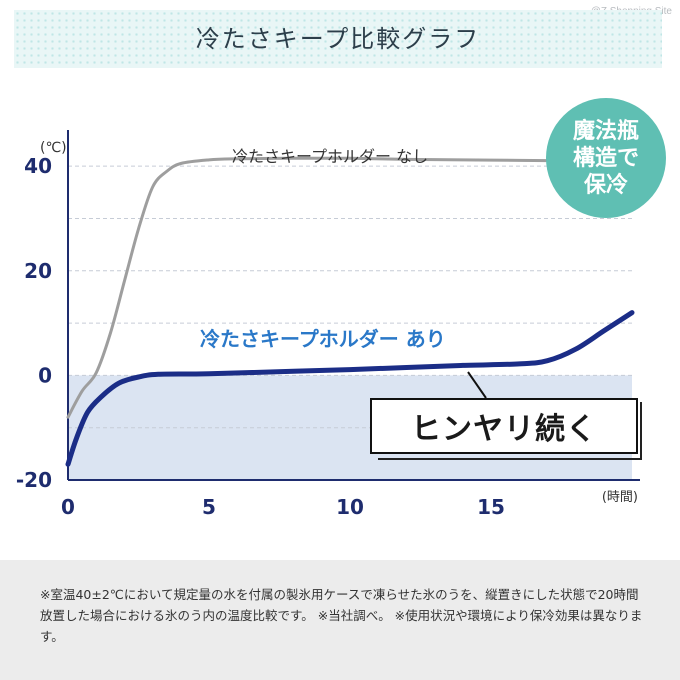 This screenshot has height=680, width=680. I want to click on callout-shadow, so click(510, 431).